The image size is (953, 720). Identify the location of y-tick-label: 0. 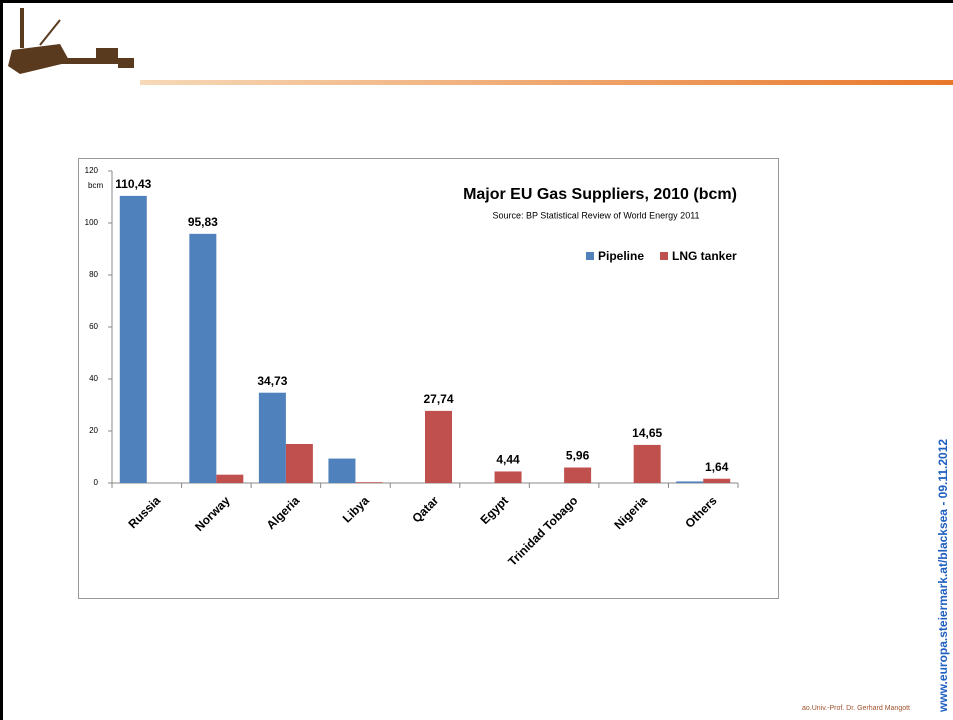
(96, 482).